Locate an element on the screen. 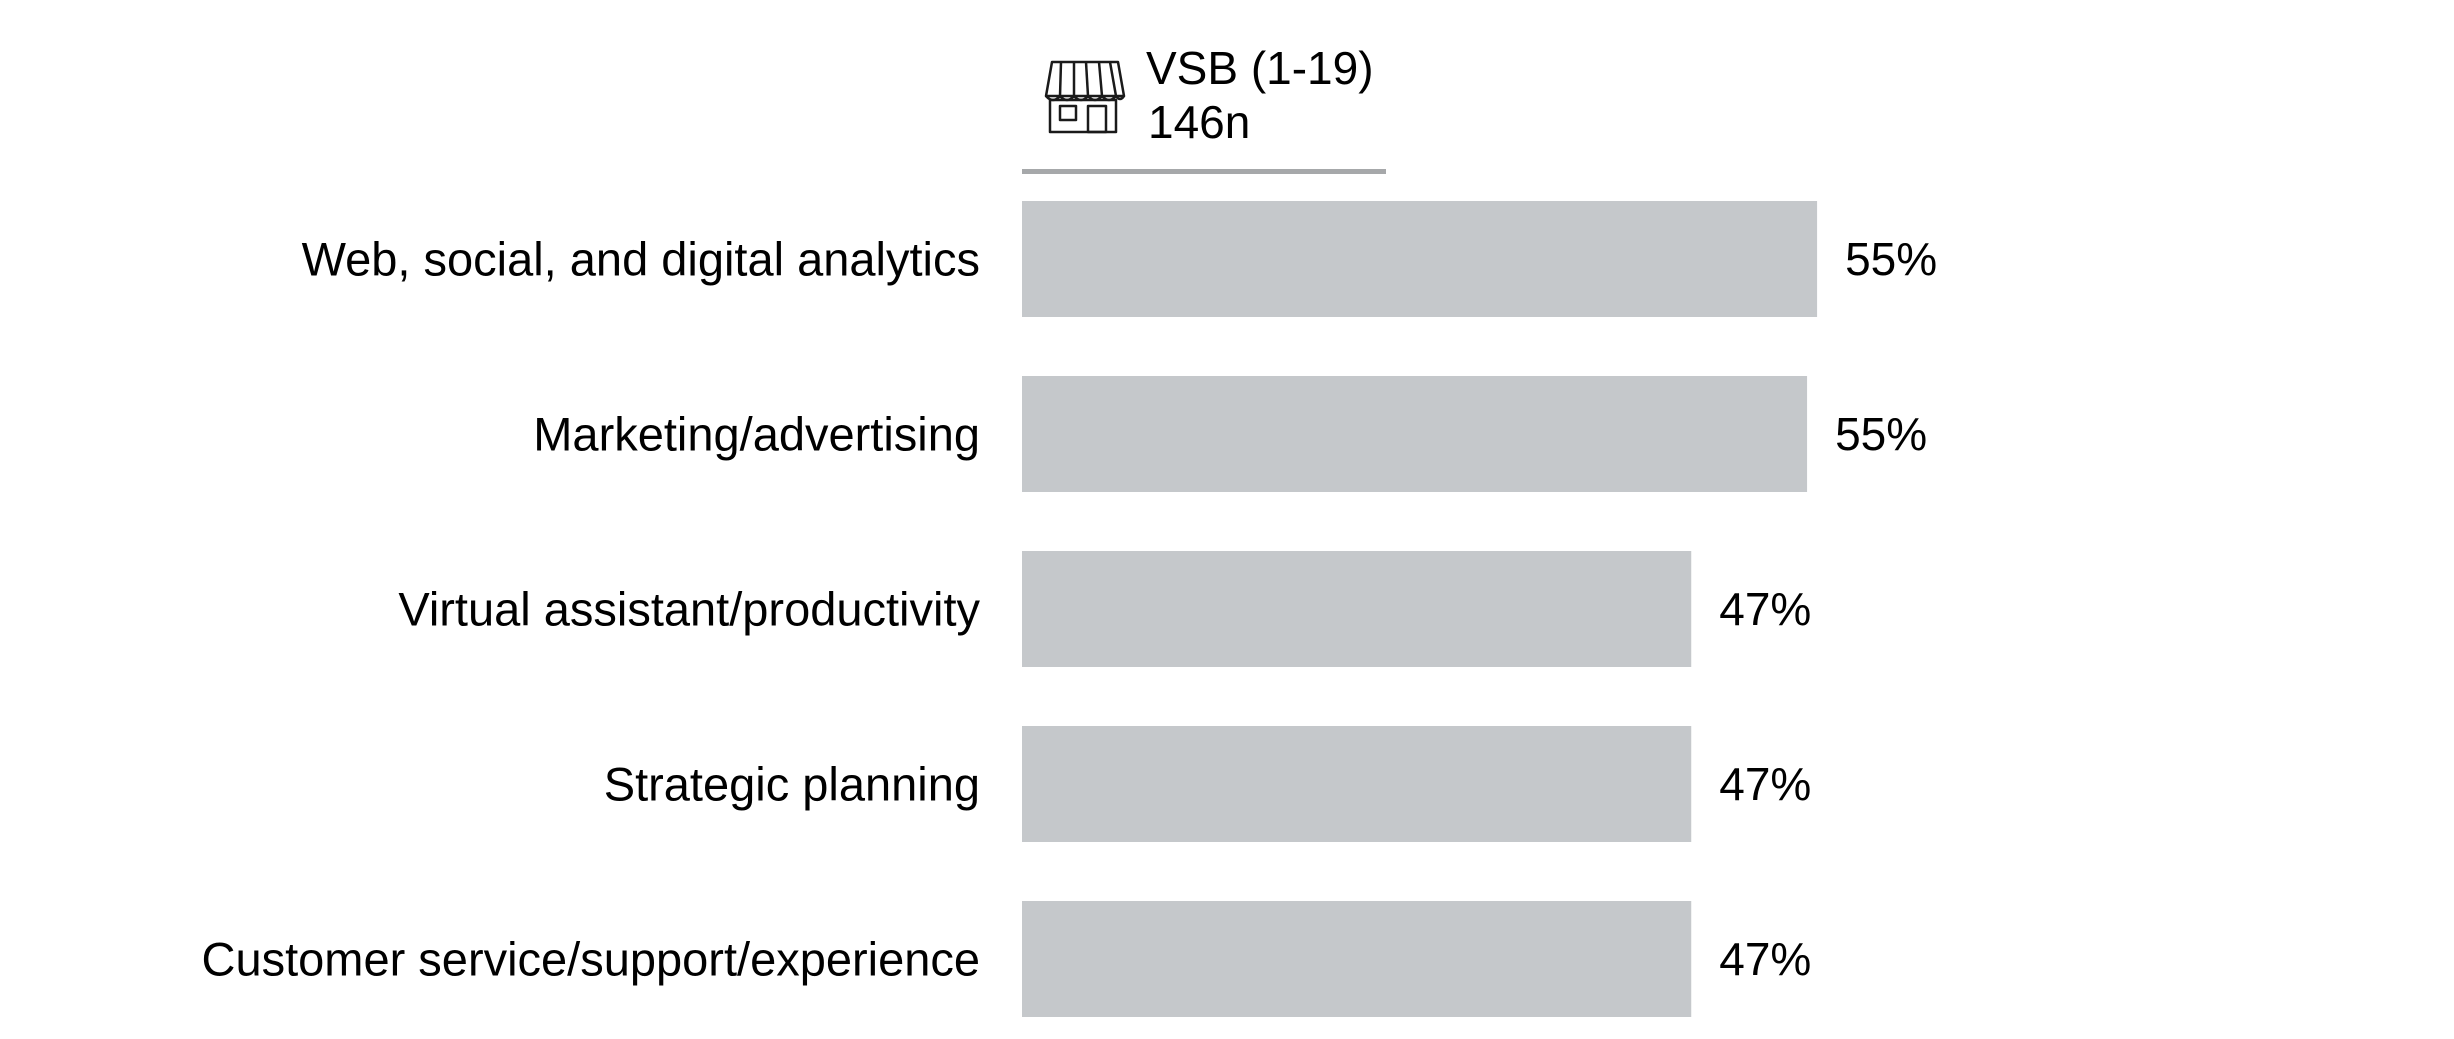 The height and width of the screenshot is (1039, 2454). category-label: Strategic planning is located at coordinates (792, 784).